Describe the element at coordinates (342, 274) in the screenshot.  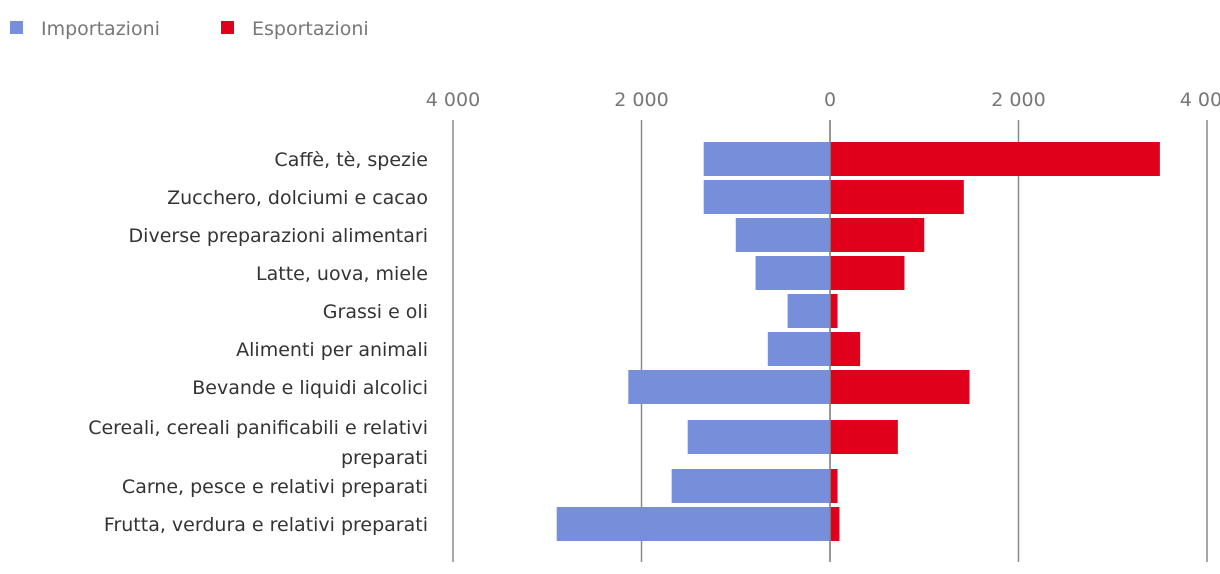
I see `category-label: Latte, uova, miele` at that location.